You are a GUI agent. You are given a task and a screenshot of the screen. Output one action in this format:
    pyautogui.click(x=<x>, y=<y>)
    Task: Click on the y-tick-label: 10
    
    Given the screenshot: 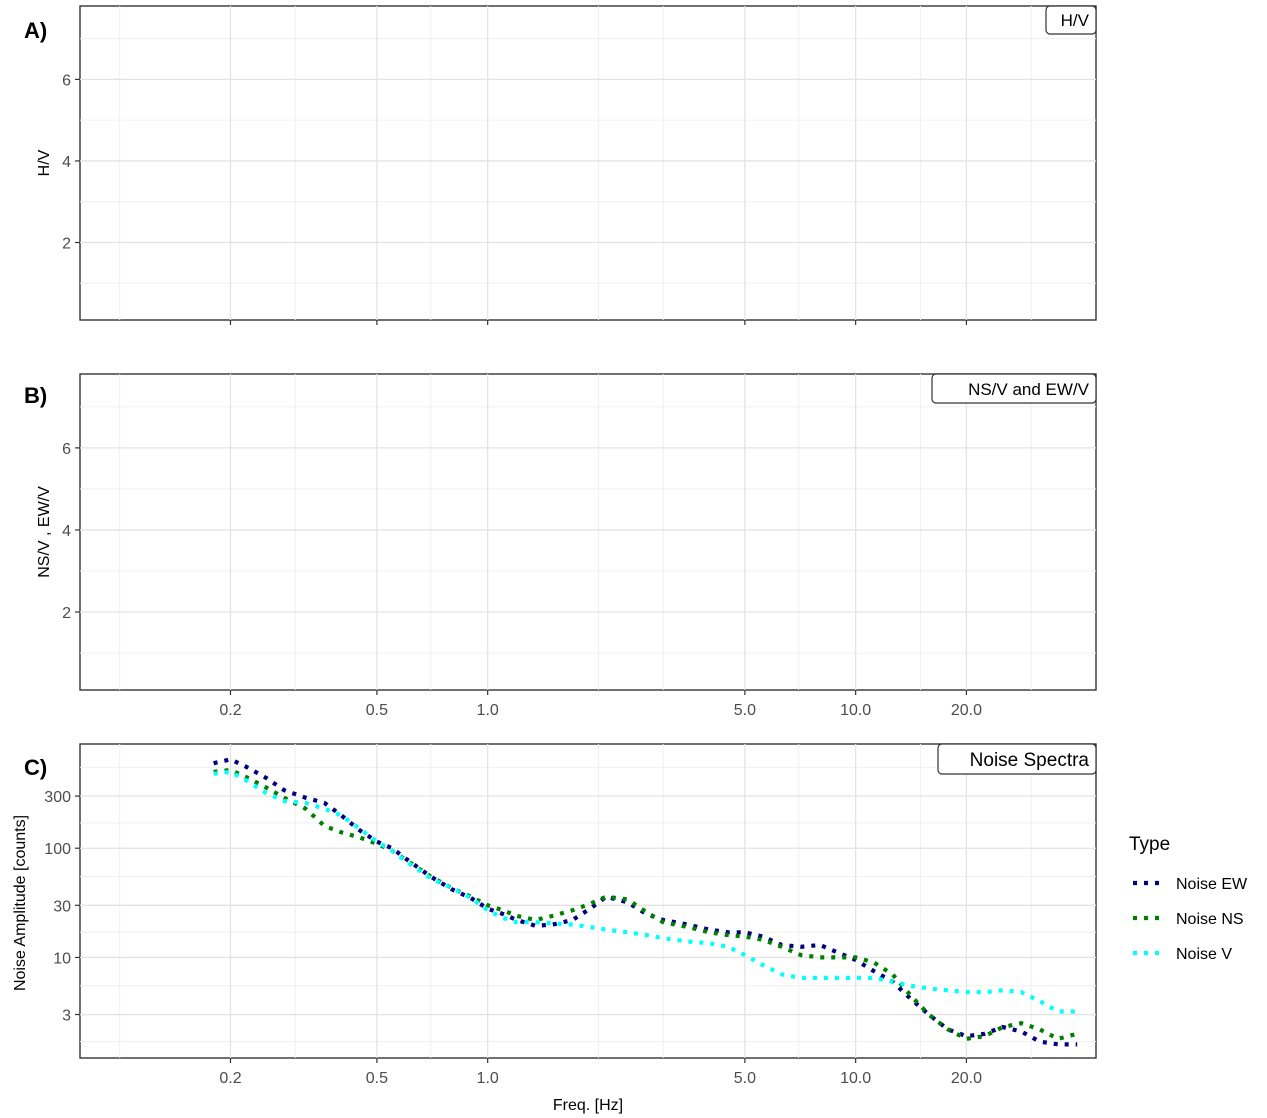 What is the action you would take?
    pyautogui.click(x=62, y=958)
    